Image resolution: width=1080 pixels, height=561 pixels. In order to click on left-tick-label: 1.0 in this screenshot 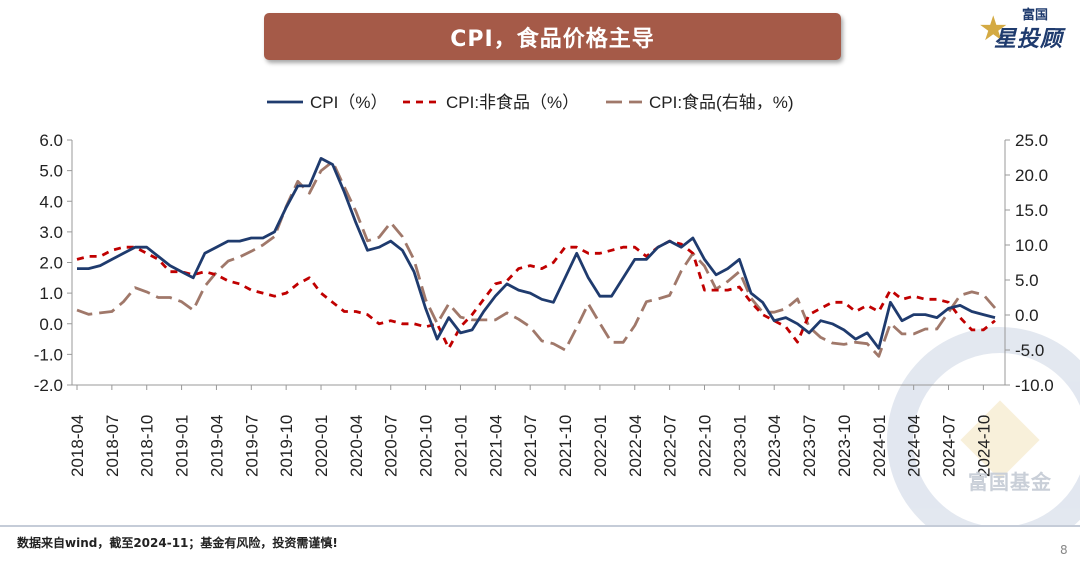, I will do `click(51, 293)`.